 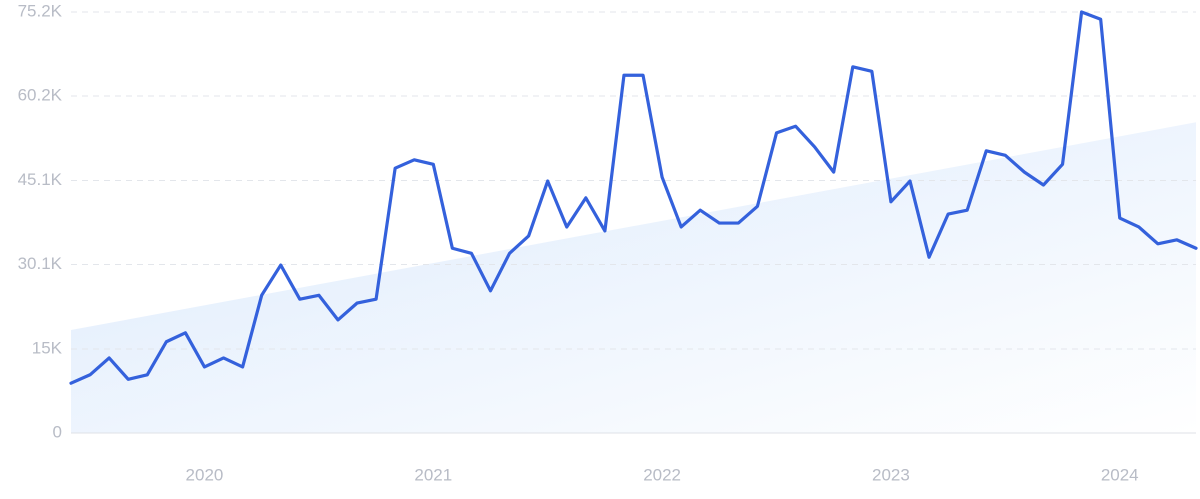 I want to click on y-tick-label: 60.2K, so click(x=40, y=94).